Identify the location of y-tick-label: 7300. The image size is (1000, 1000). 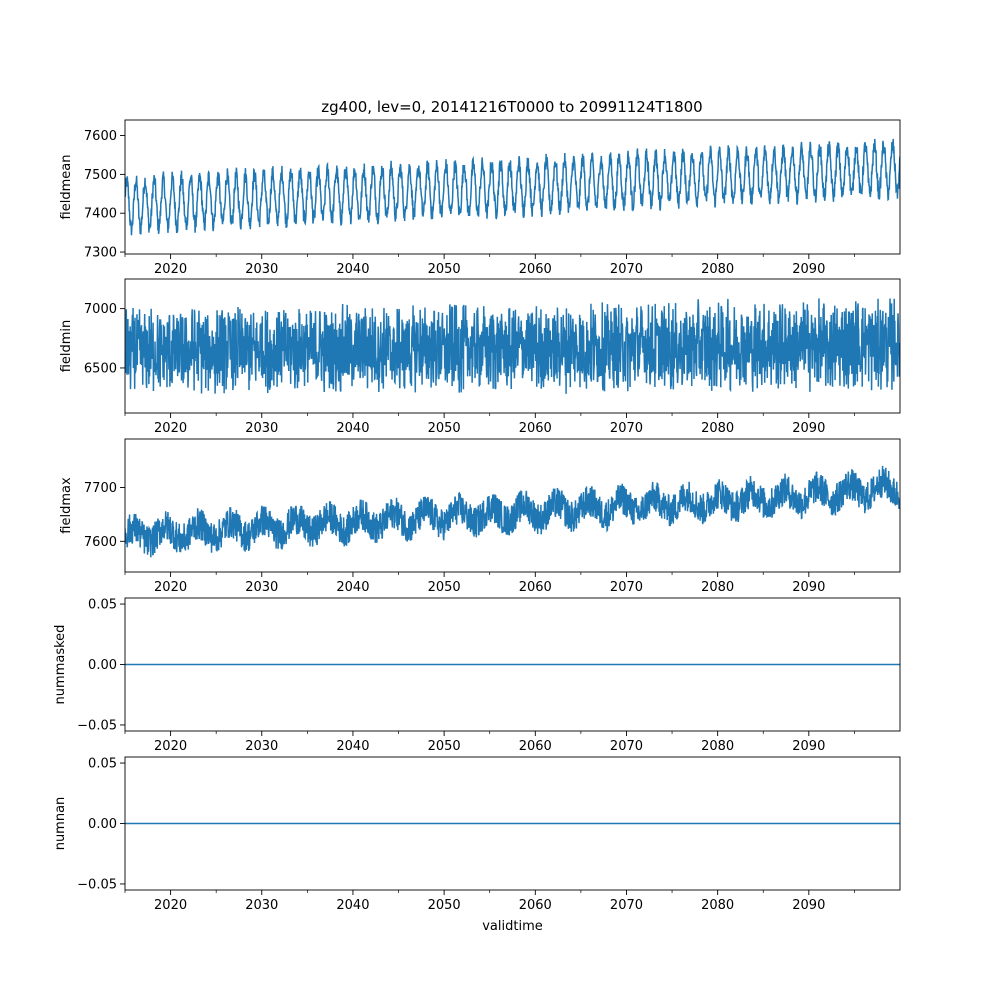
(100, 253).